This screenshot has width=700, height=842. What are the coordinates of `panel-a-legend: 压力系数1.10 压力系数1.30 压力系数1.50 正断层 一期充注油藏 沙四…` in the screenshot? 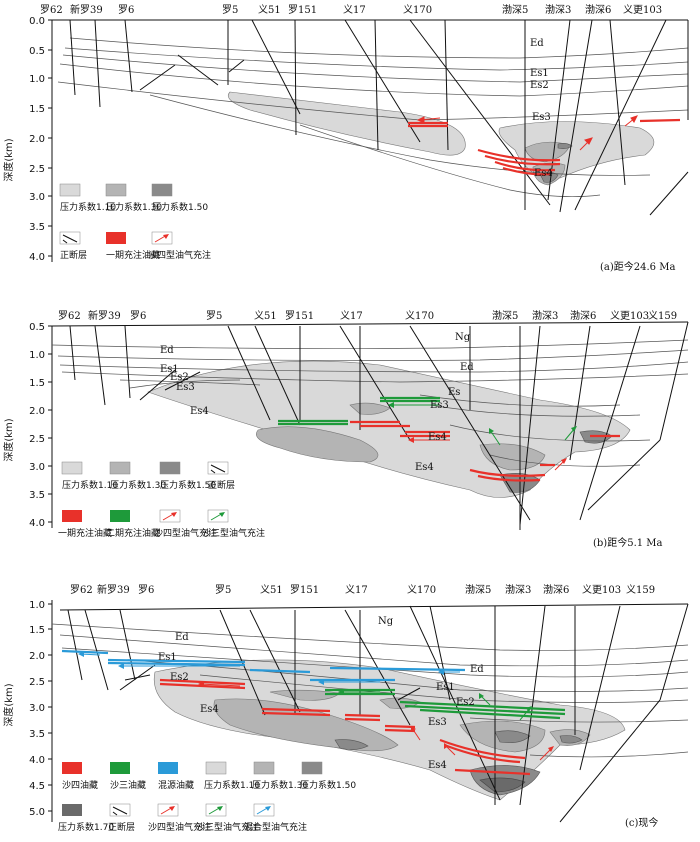 It's located at (135, 222).